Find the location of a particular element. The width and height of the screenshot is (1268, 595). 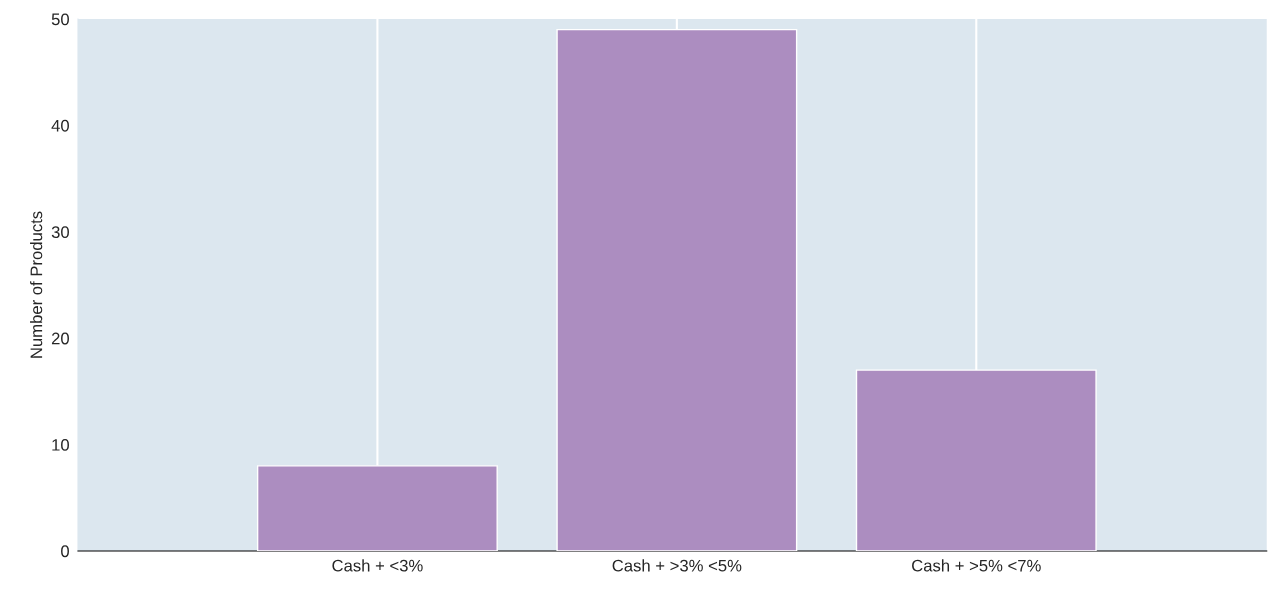

x-tick-label: Cash + >3% <5% is located at coordinates (677, 565).